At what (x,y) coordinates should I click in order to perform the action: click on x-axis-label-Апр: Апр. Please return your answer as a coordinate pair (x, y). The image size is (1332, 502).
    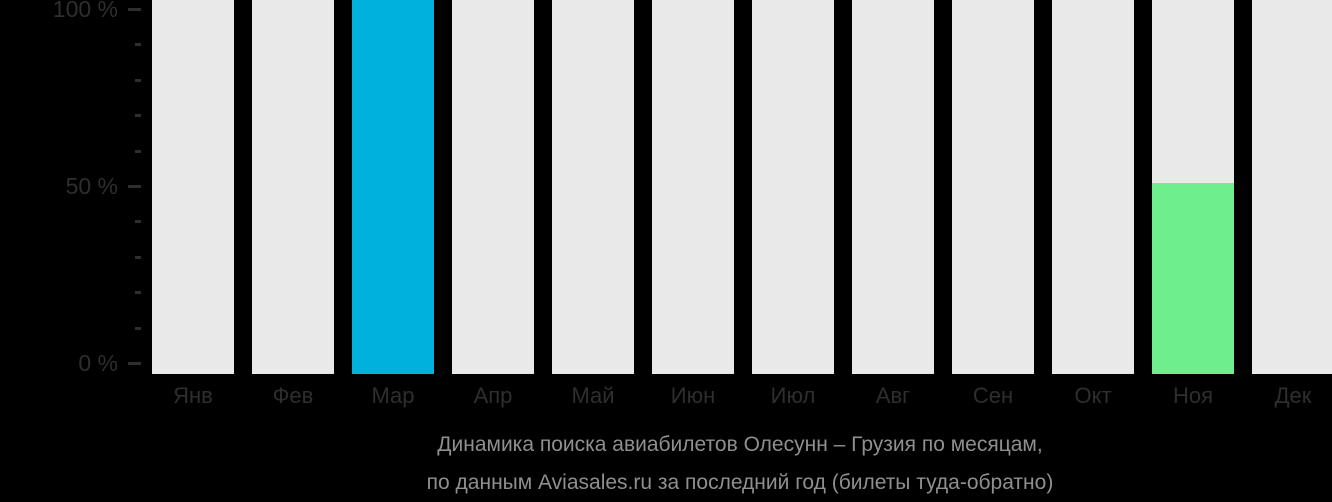
    Looking at the image, I should click on (493, 395).